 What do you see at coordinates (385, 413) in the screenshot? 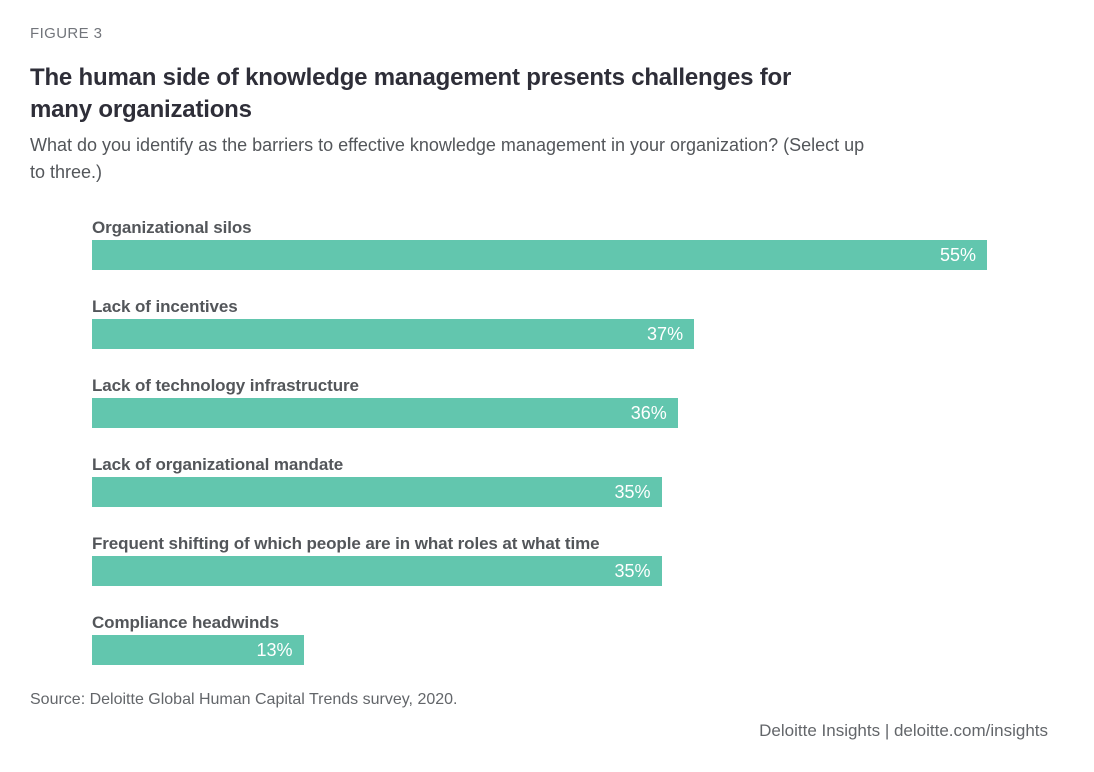
I see `bar: 36%` at bounding box center [385, 413].